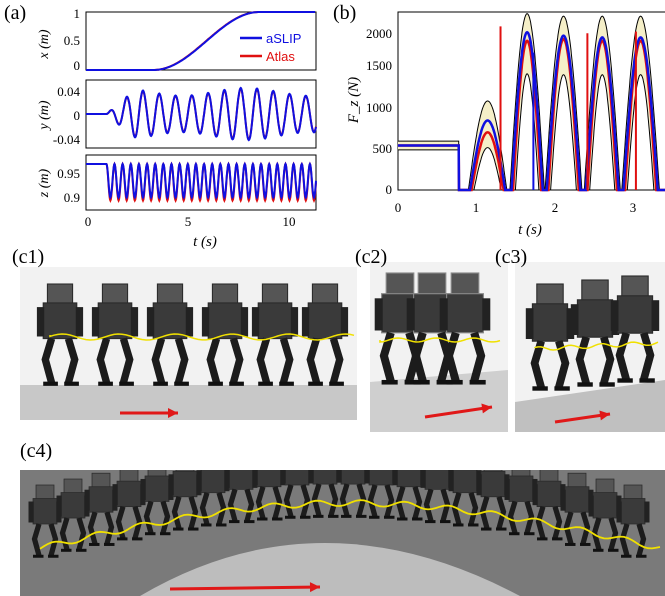 This screenshot has width=665, height=596. What do you see at coordinates (330, 569) in the screenshot?
I see `c4-hill` at bounding box center [330, 569].